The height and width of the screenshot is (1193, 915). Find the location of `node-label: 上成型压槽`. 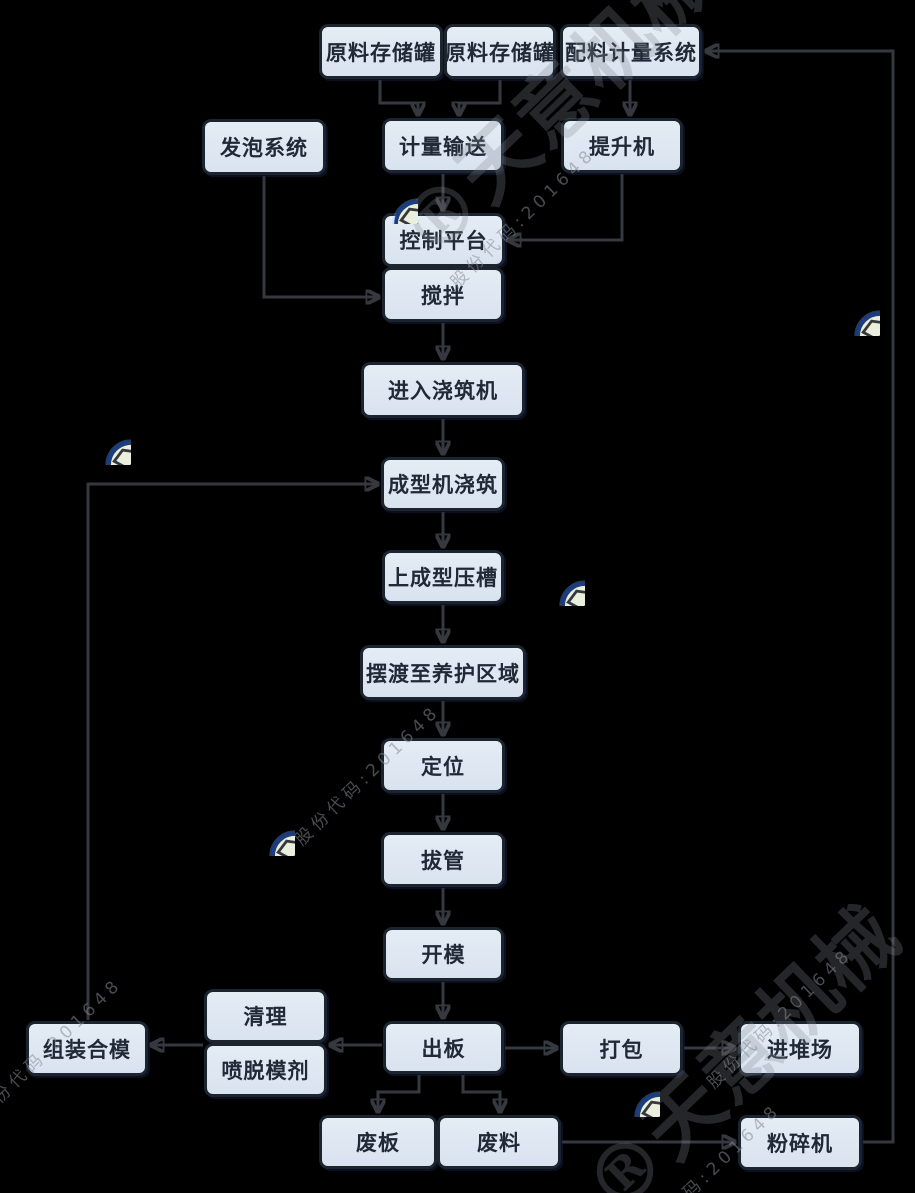

node-label: 上成型压槽 is located at coordinates (443, 577).